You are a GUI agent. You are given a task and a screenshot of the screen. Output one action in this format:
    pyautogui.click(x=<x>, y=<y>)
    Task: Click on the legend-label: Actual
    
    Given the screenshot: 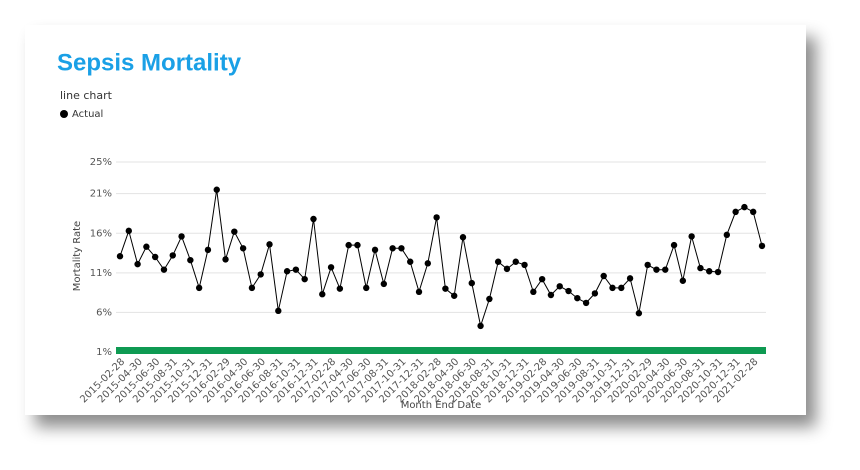 What is the action you would take?
    pyautogui.click(x=87, y=114)
    